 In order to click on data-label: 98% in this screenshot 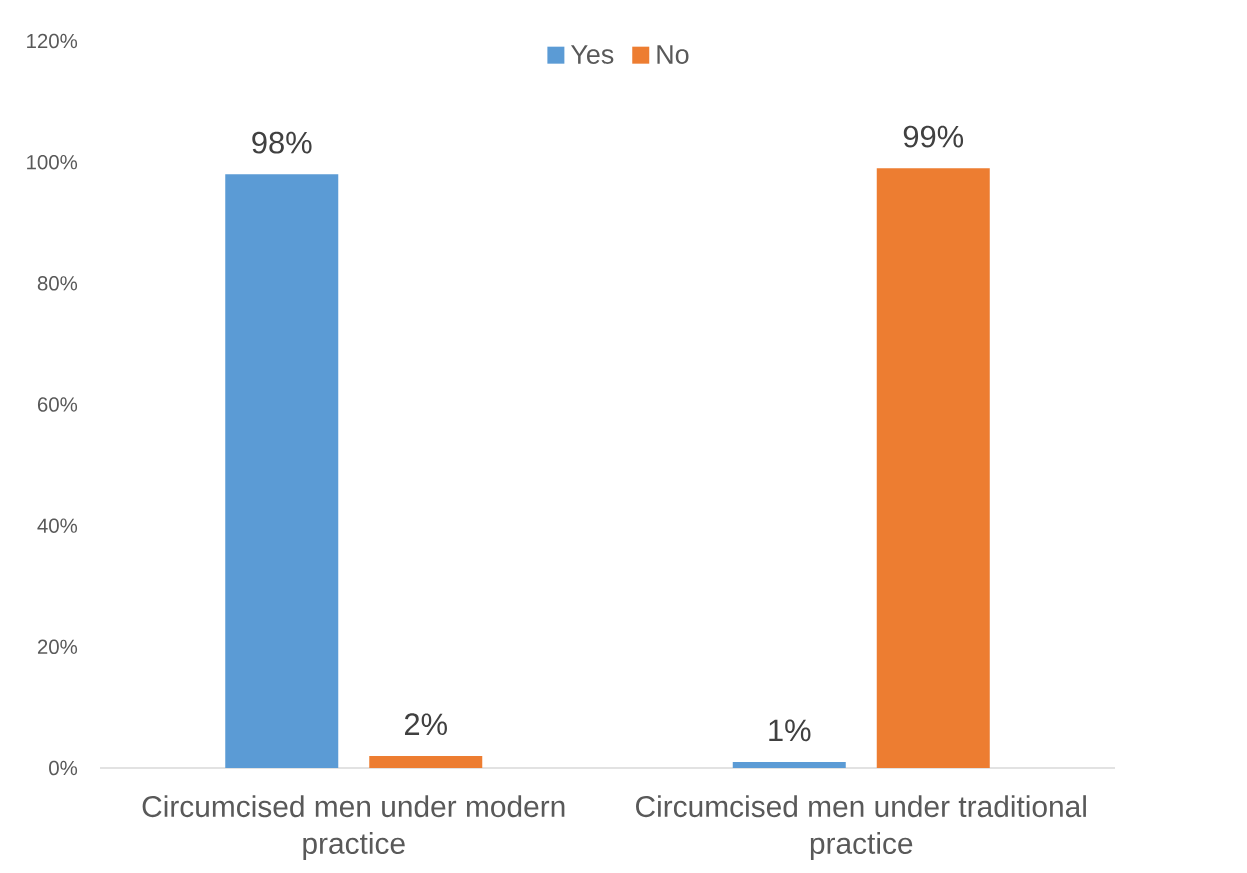, I will do `click(282, 142)`.